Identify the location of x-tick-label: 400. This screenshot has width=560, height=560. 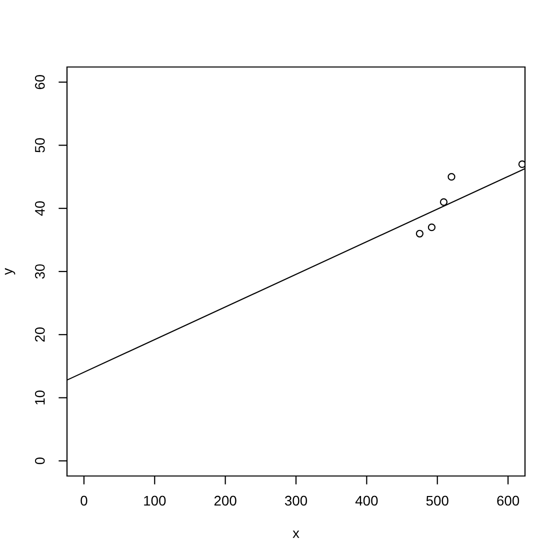
(366, 501).